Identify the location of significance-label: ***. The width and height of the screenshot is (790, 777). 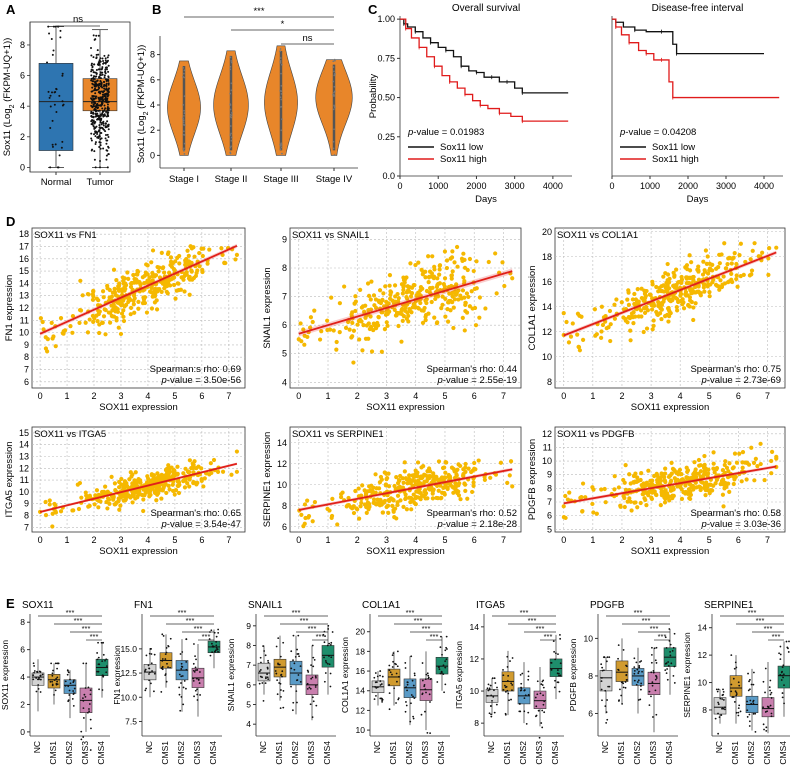
(304, 620).